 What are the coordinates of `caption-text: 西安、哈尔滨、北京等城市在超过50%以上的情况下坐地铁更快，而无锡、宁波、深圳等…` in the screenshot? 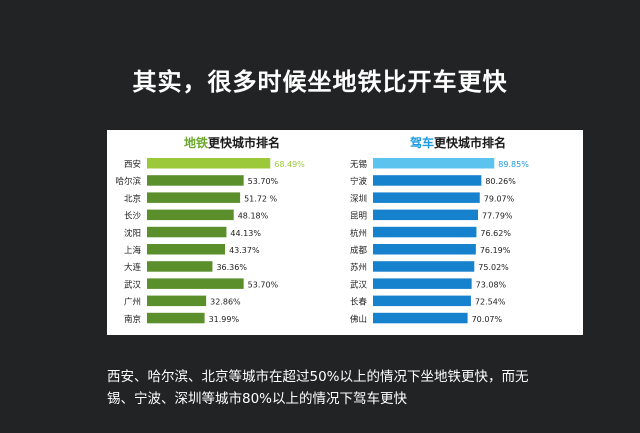 It's located at (318, 388).